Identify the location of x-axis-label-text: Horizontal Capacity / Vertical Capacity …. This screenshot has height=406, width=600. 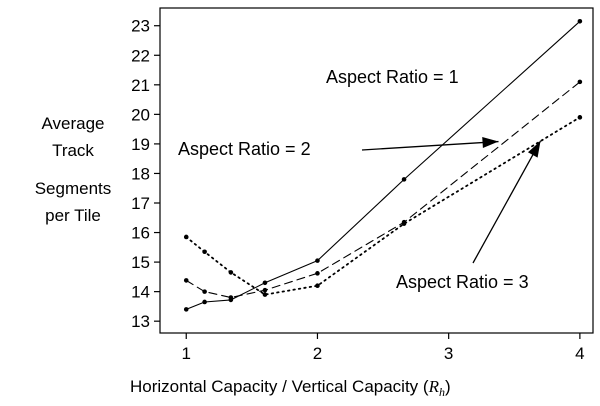
(279, 386).